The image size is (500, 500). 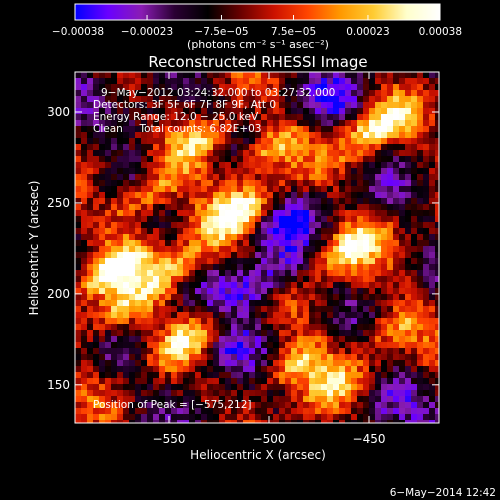 I want to click on colorbar-tick-label: 7.5e−05, so click(x=293, y=32).